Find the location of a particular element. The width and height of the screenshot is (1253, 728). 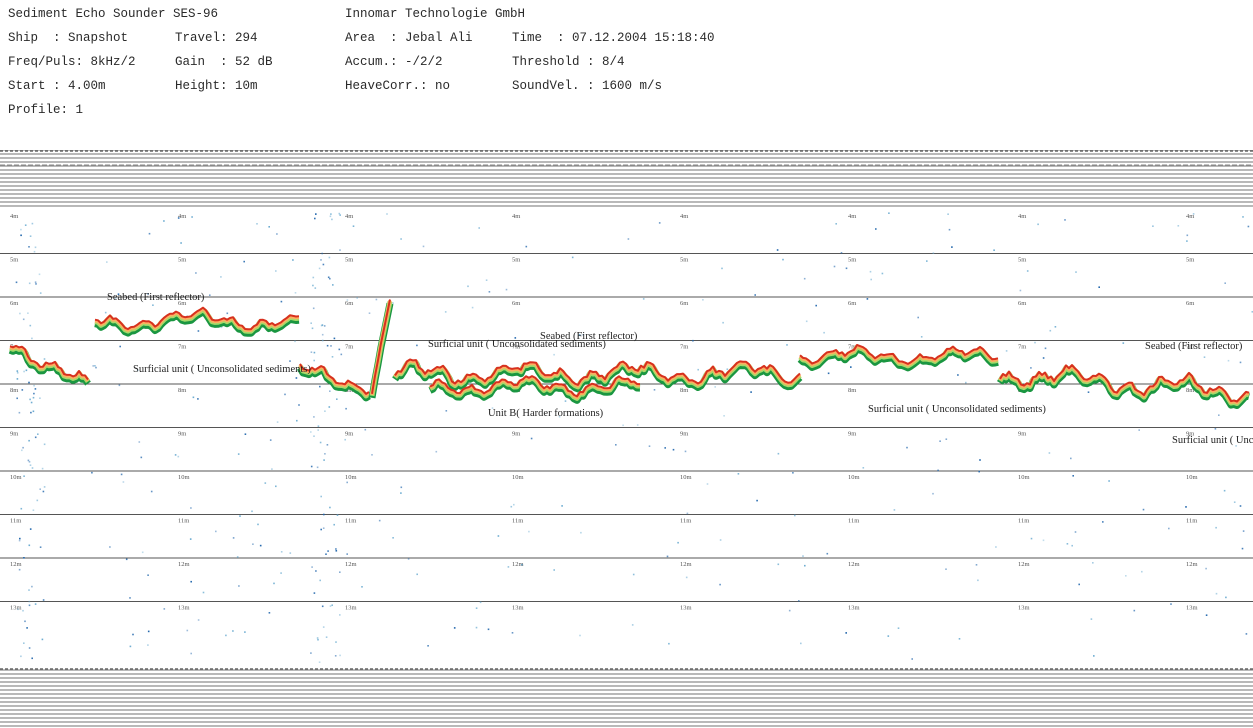

annotation-surficial-far-right: Surficial unit ( Unconsolidated is located at coordinates (1212, 440).